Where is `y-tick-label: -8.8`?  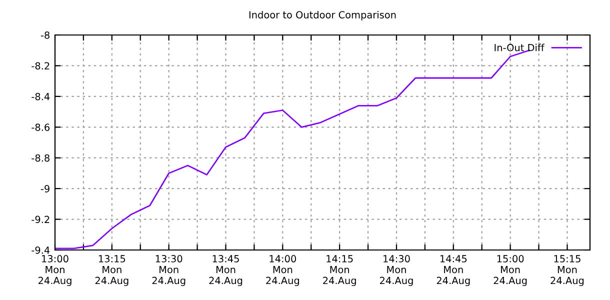
y-tick-label: -8.8 is located at coordinates (41, 158).